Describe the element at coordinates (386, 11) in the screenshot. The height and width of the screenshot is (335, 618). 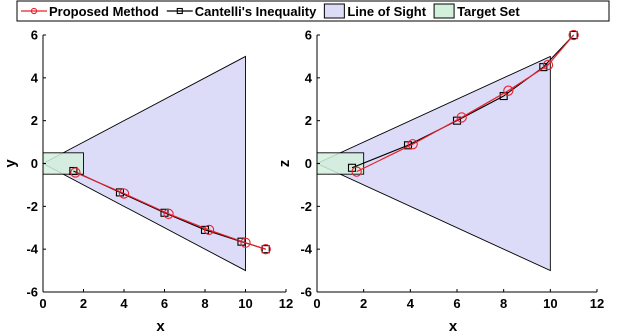
I see `legend-label: Line of Sight` at that location.